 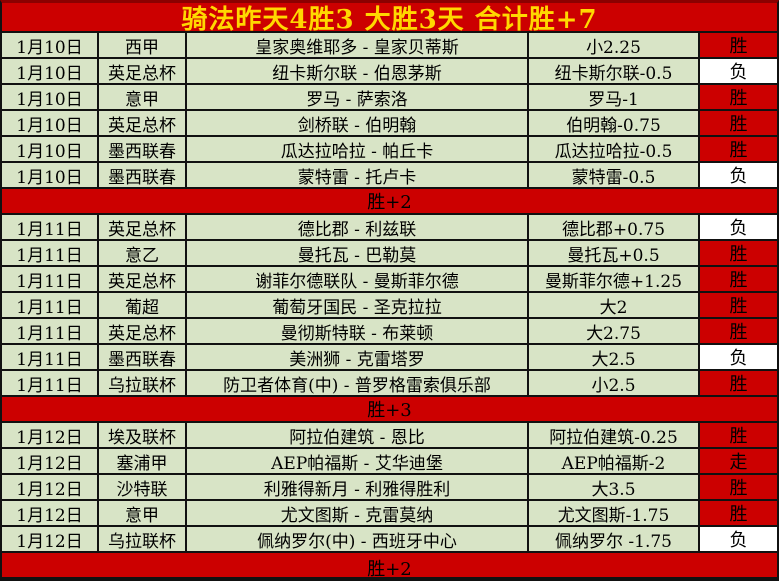 I want to click on table-row: 1月10日 英足总杯 纽卡斯尔联 - 伯恩茅斯 纽卡斯尔联-0.5 负, so click(x=389, y=72).